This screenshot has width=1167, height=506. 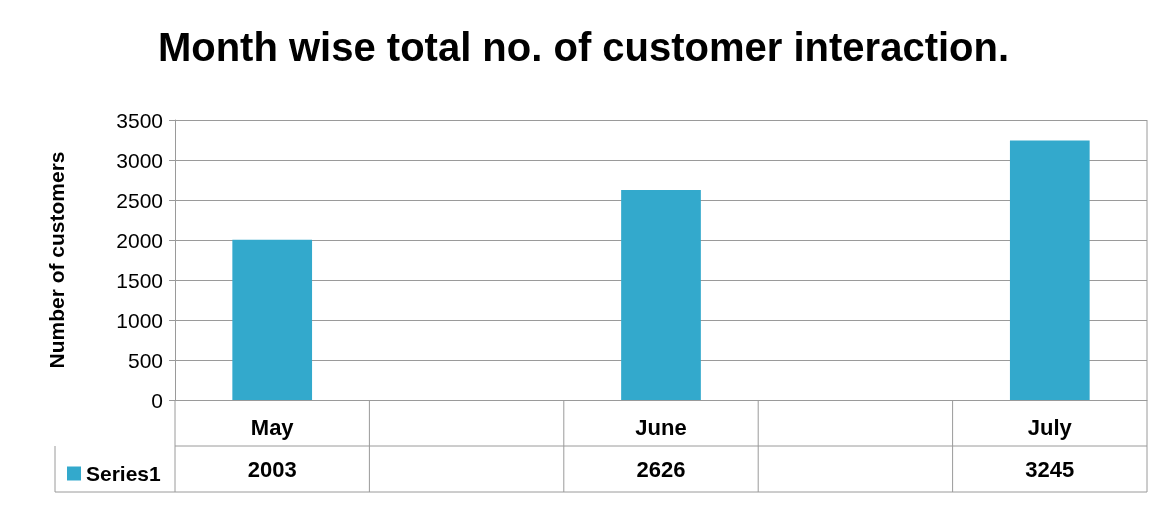 I want to click on y-tick-label: 2000, so click(x=139, y=240).